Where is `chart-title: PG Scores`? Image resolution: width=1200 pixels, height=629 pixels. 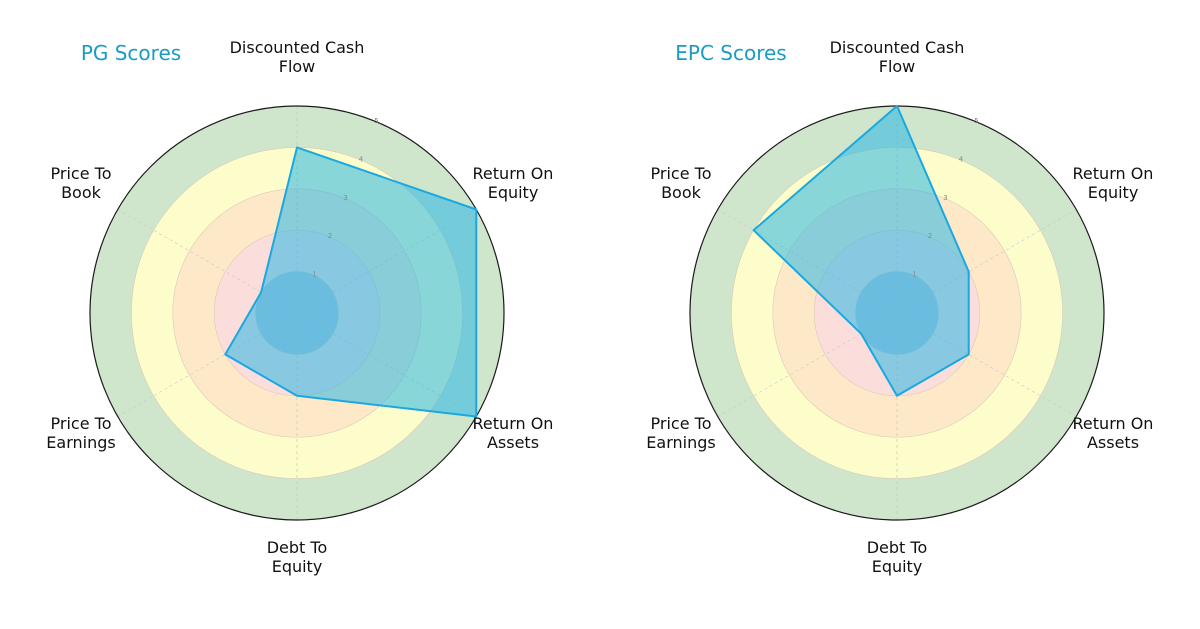
chart-title: PG Scores is located at coordinates (131, 53).